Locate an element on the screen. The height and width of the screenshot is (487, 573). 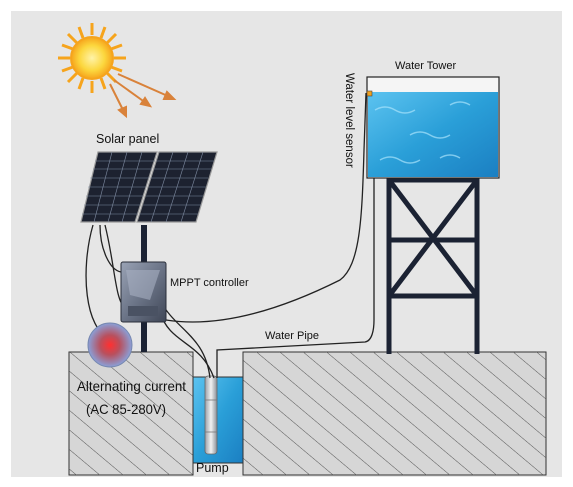
ac-voltage-label: (AC 85-280V) is located at coordinates (126, 409).